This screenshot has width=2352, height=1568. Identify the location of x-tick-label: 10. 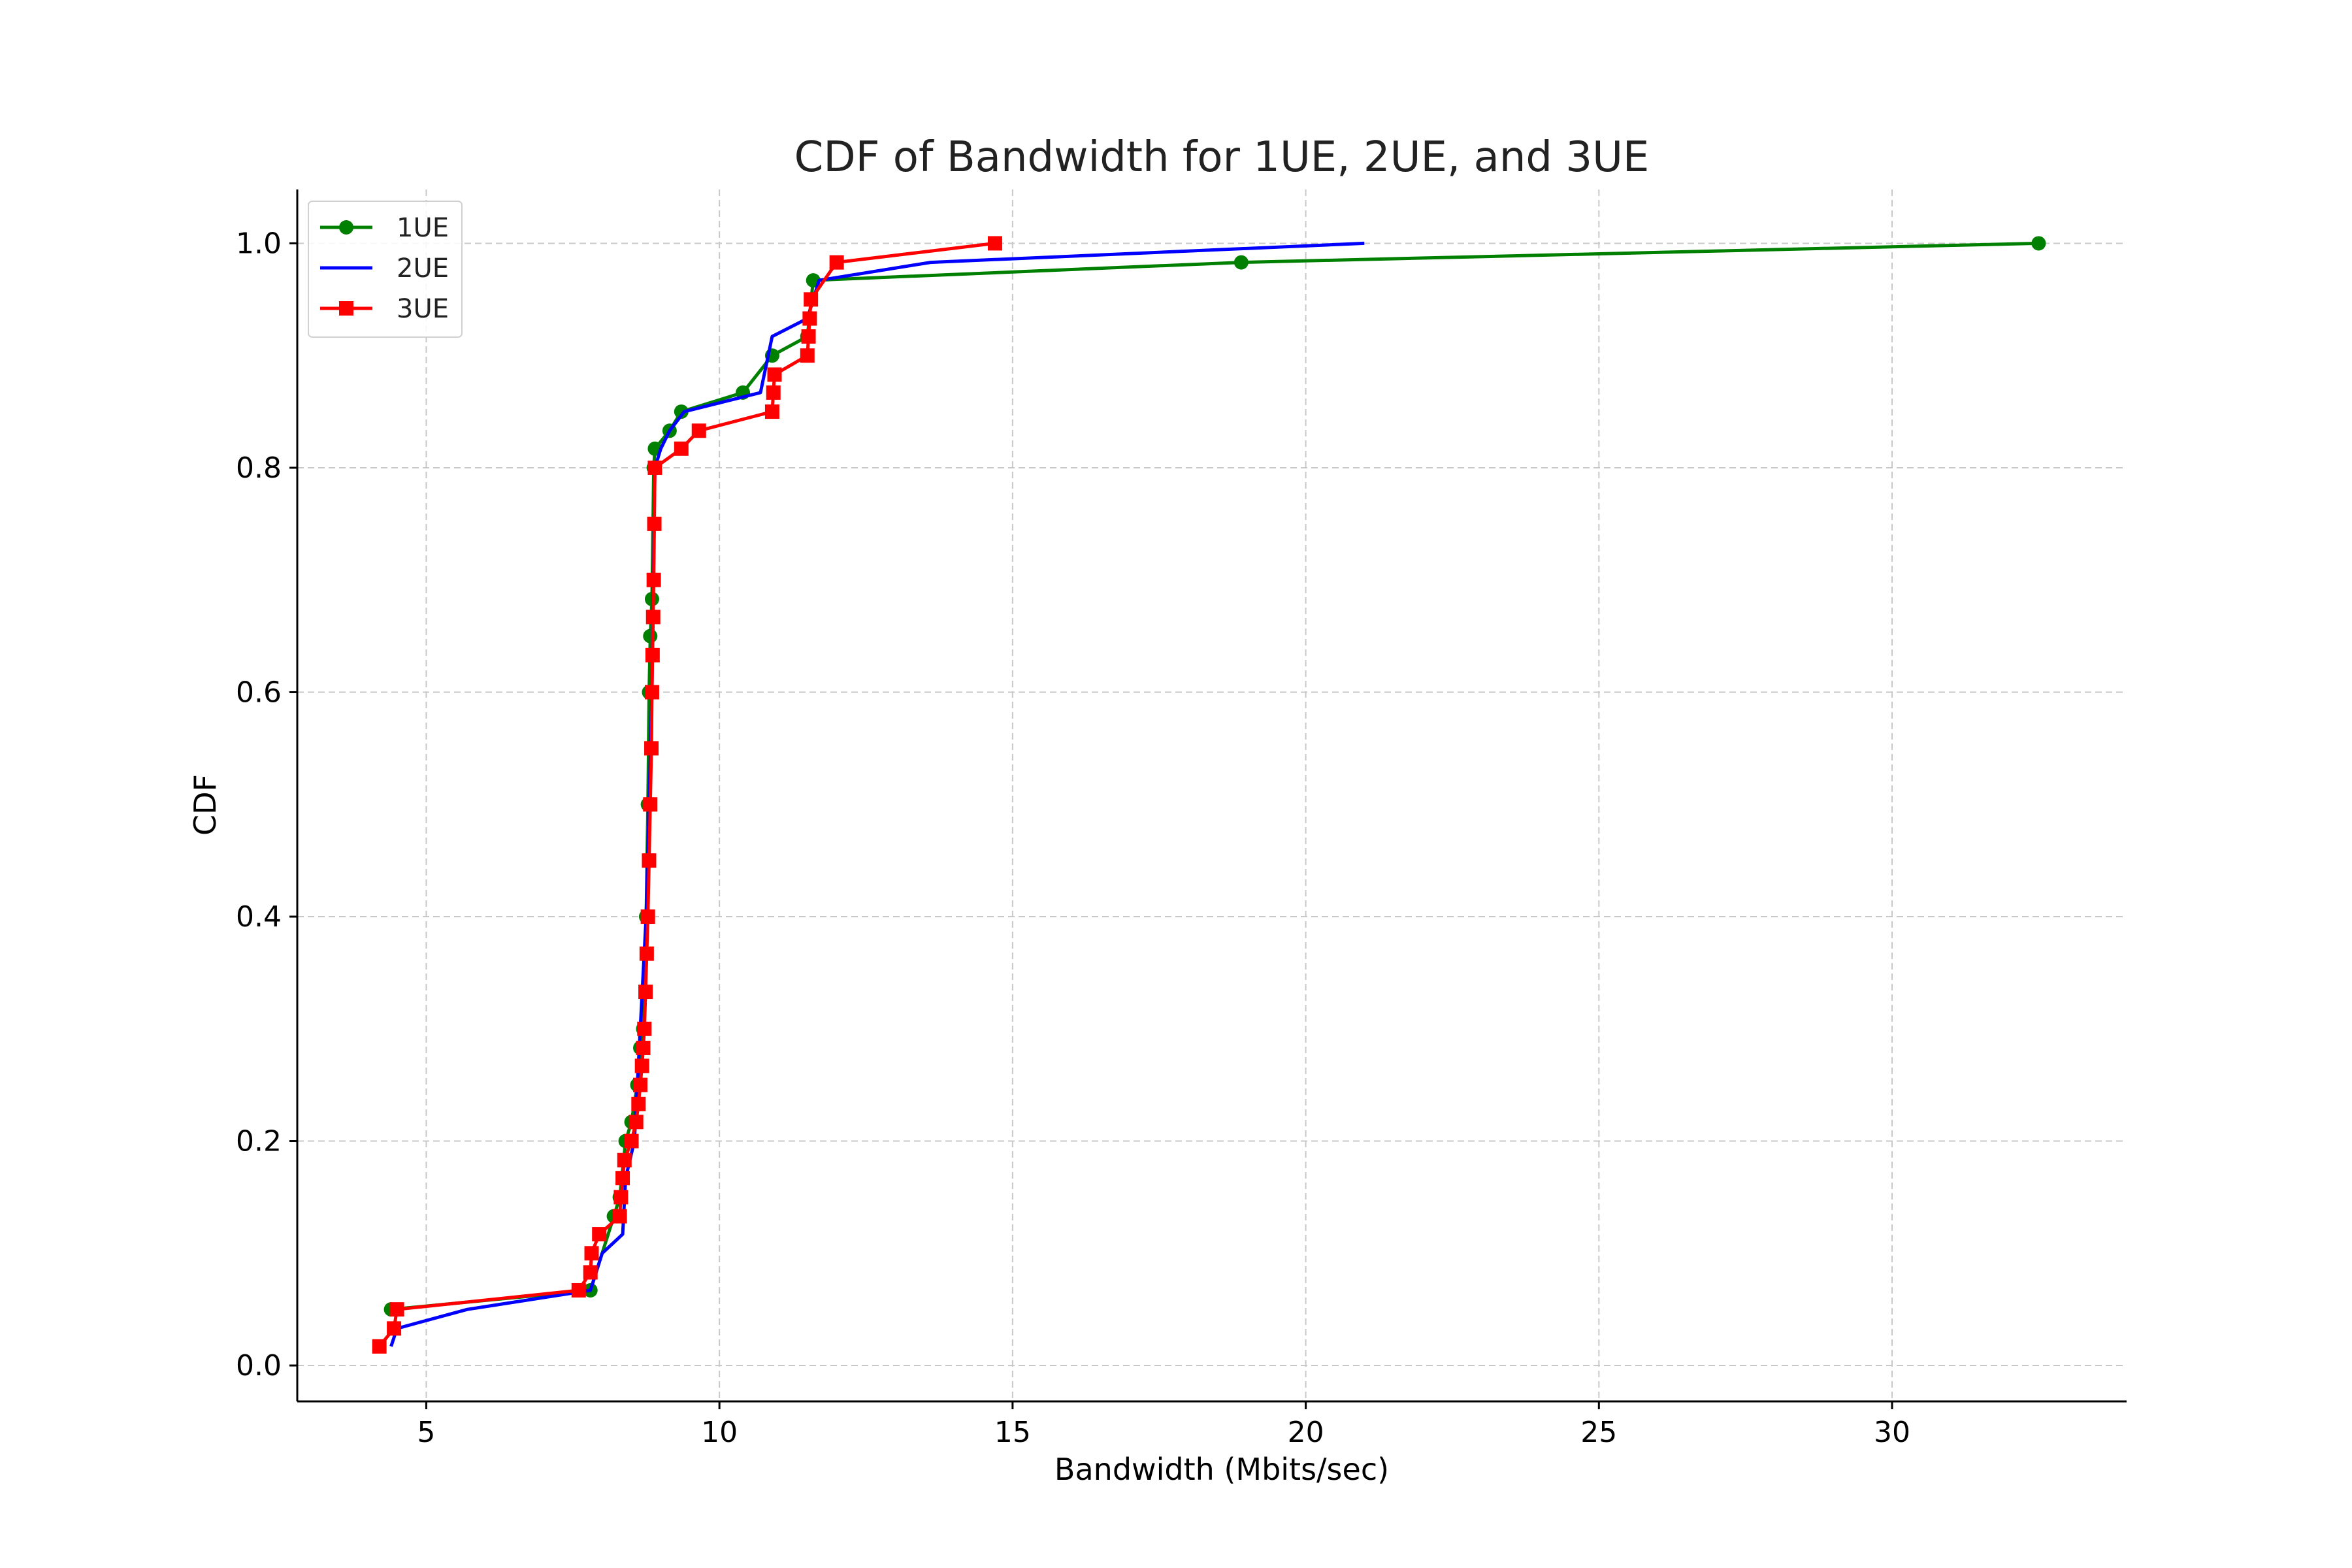
(719, 1432).